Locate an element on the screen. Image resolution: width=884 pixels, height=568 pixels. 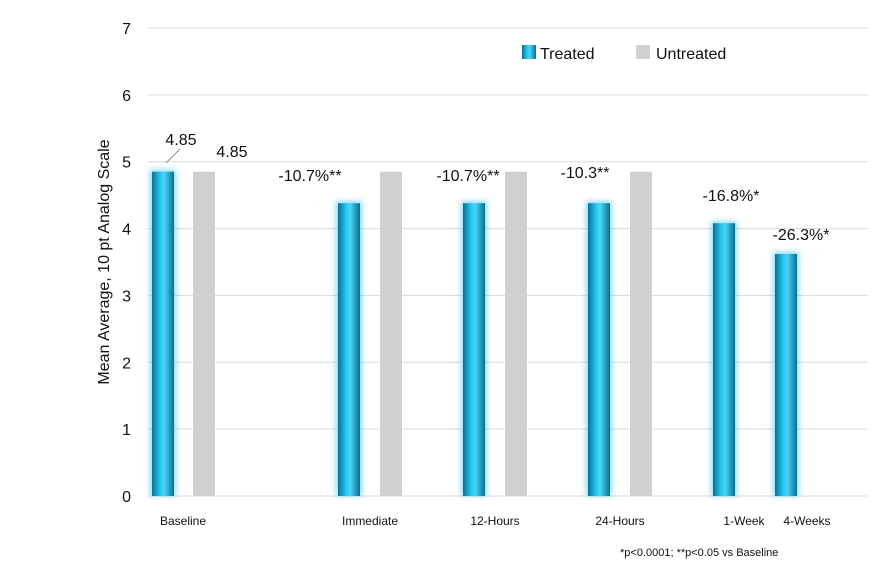
data-label-untreated: 4.85 is located at coordinates (231, 152).